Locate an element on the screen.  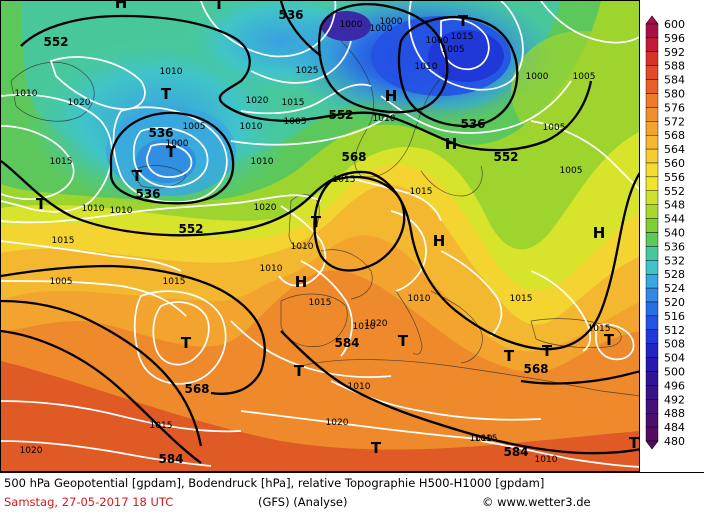
legend-value: 532 is located at coordinates (674, 260).